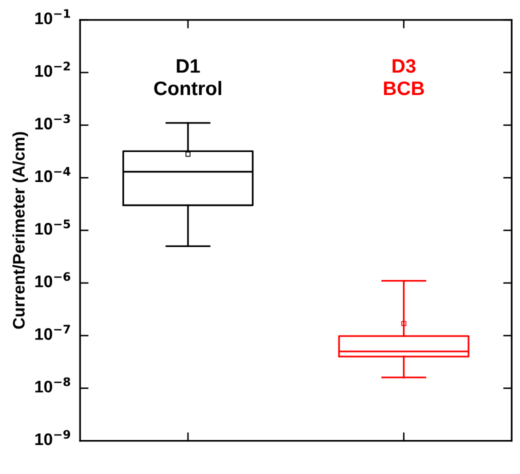 Image resolution: width=520 pixels, height=474 pixels. What do you see at coordinates (20, 230) in the screenshot?
I see `y-axis-title: Current/Perimeter (A/cm)` at bounding box center [20, 230].